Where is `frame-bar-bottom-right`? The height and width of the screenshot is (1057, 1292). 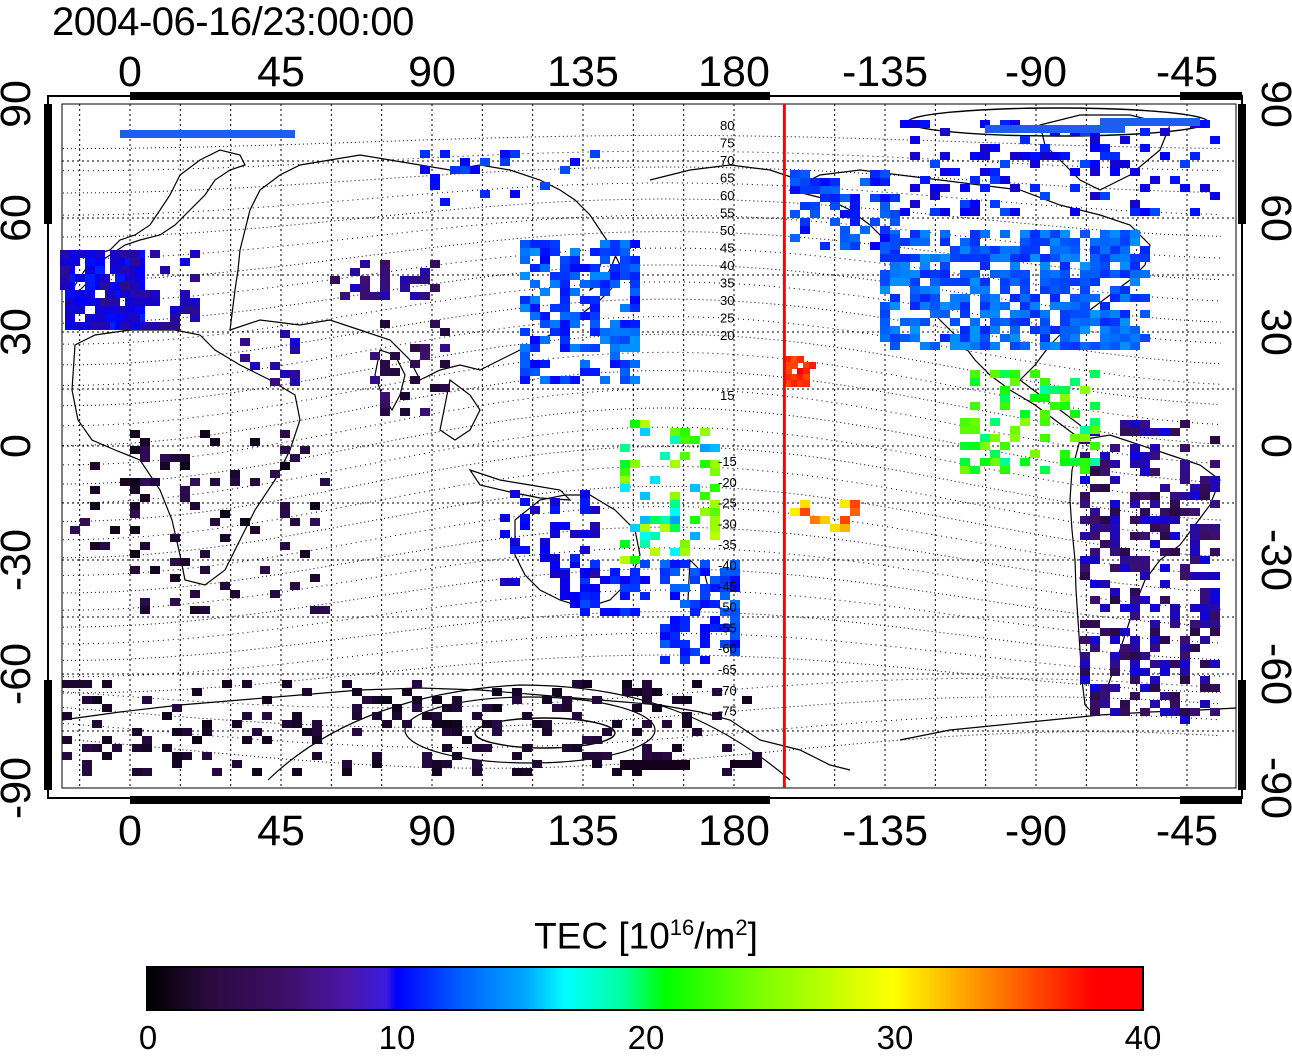
frame-bar-bottom-right is located at coordinates (1211, 800).